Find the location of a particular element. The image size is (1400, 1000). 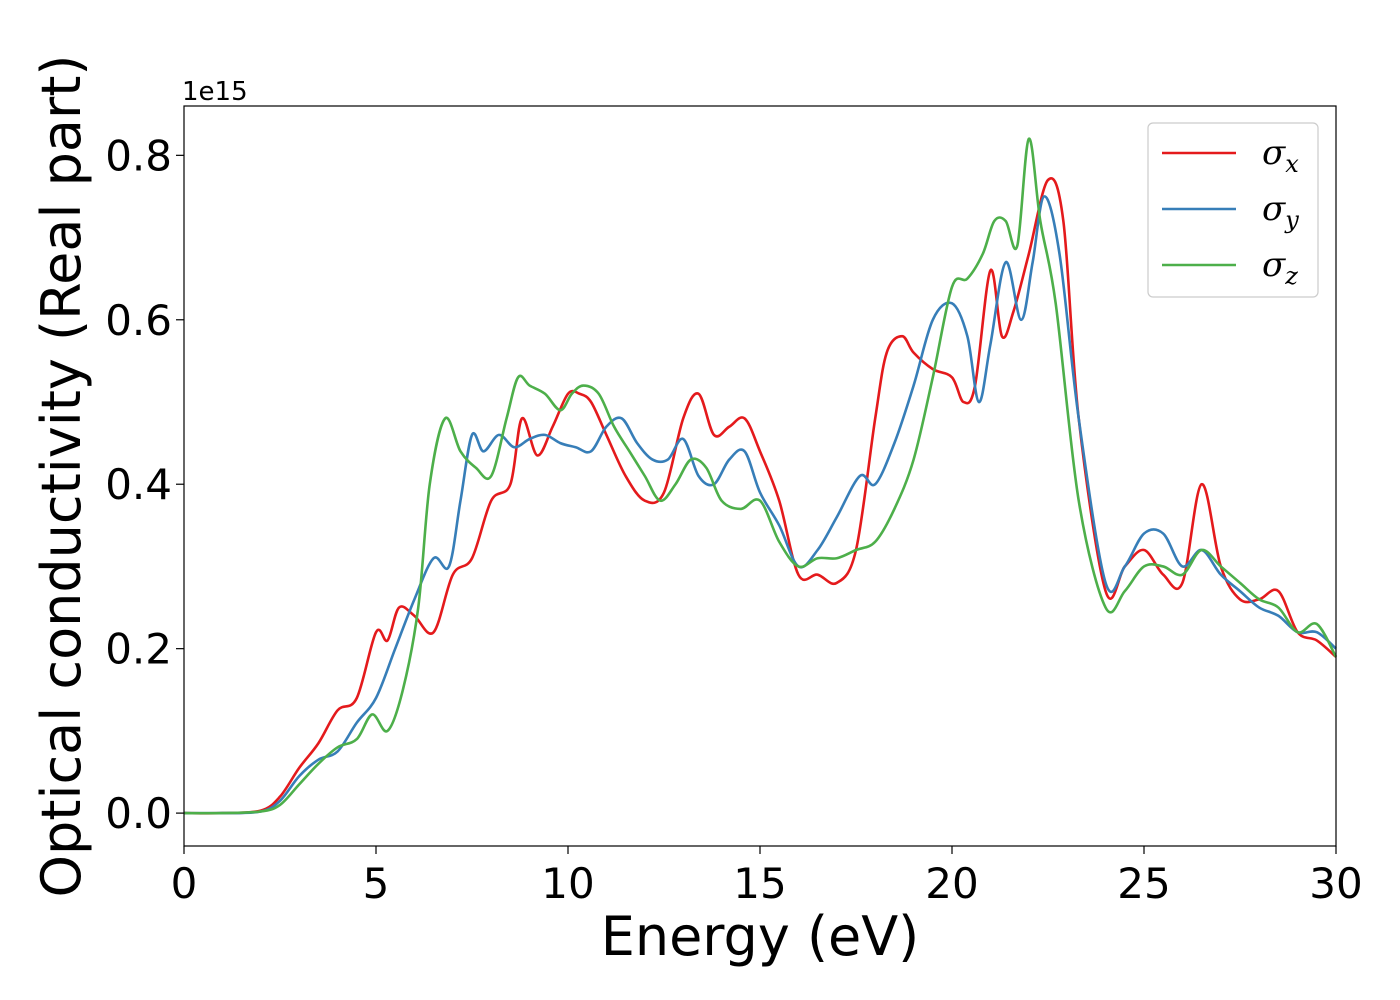

x-tick-label: 5 is located at coordinates (376, 883).